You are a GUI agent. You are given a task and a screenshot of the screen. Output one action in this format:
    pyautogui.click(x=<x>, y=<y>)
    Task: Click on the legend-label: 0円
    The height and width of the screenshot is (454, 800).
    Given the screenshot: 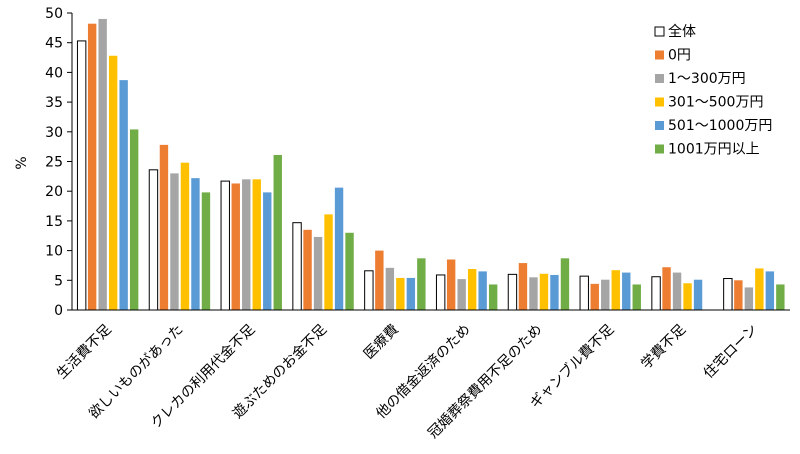 What is the action you would take?
    pyautogui.click(x=679, y=56)
    